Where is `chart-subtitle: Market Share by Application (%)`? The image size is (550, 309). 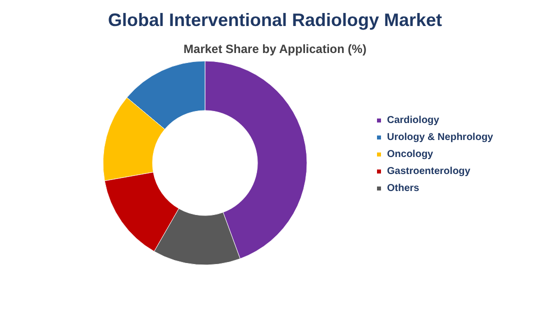 chart-subtitle: Market Share by Application (%) is located at coordinates (275, 49).